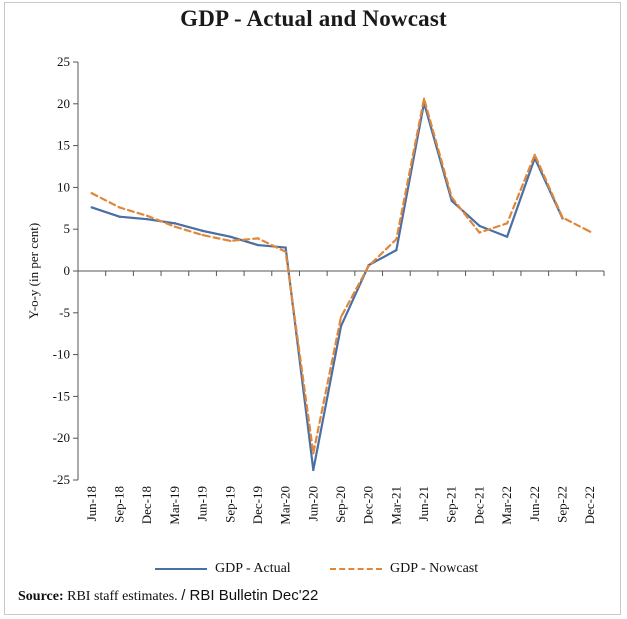  I want to click on y-tick-label: 15, so click(63, 145).